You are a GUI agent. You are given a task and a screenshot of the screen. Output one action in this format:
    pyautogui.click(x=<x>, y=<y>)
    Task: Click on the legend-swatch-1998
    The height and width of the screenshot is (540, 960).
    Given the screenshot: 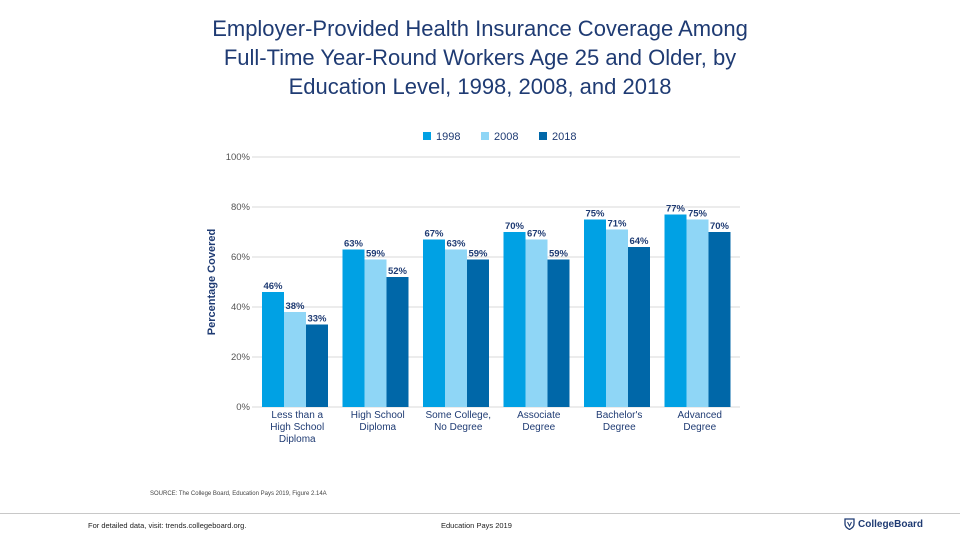 What is the action you would take?
    pyautogui.click(x=427, y=136)
    